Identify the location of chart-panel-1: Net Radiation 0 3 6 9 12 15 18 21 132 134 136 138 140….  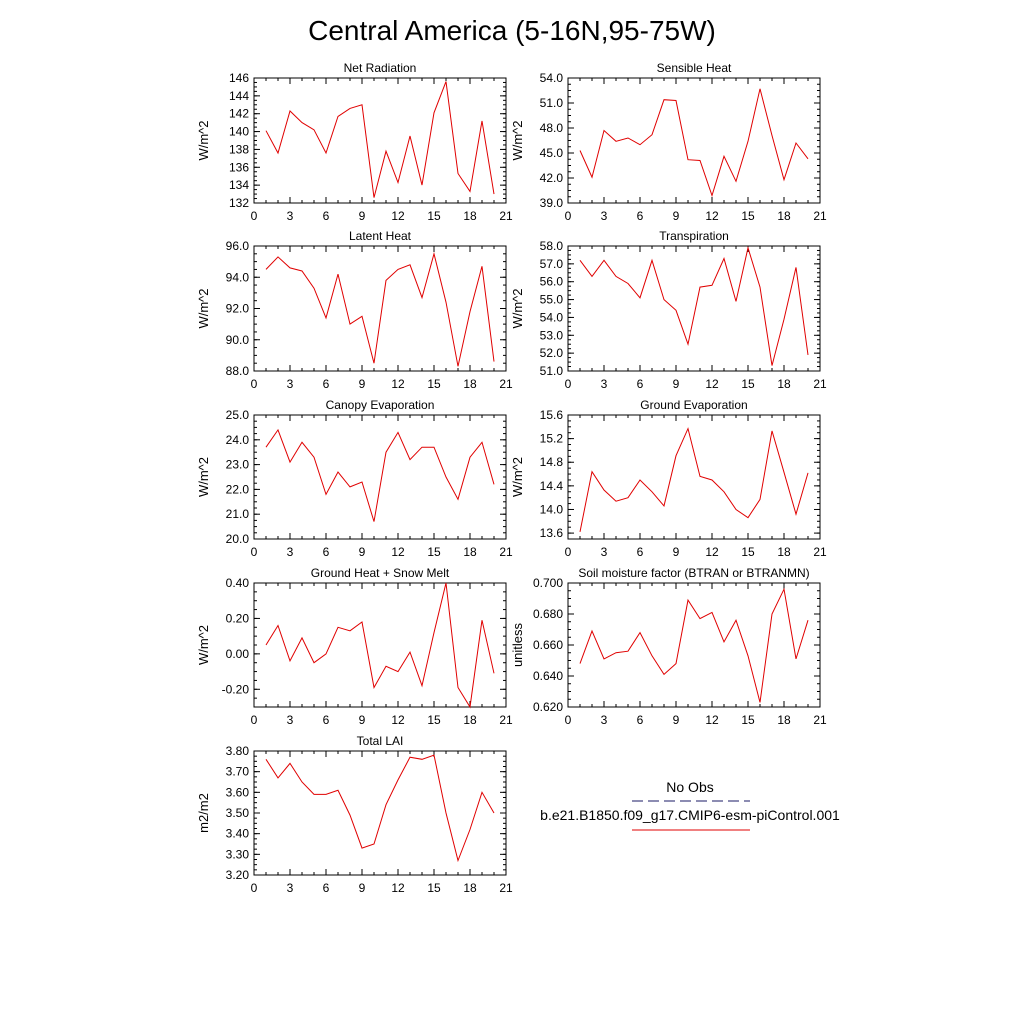
(354, 142).